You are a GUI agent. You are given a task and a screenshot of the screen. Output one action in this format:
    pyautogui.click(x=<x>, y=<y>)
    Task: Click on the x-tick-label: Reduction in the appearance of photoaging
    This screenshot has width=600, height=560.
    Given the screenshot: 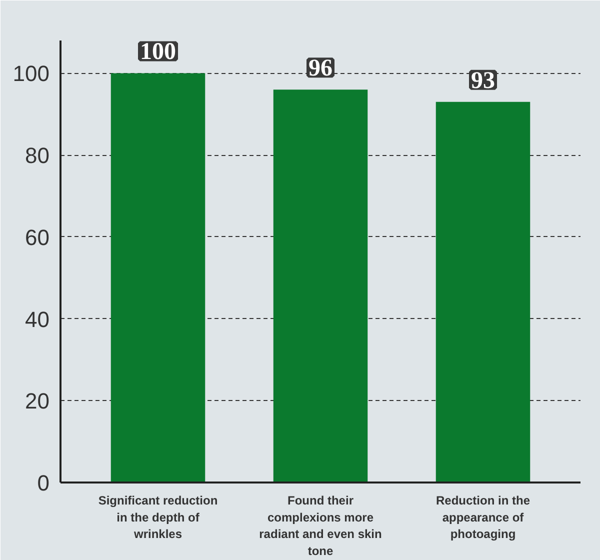 What is the action you would take?
    pyautogui.click(x=483, y=518)
    